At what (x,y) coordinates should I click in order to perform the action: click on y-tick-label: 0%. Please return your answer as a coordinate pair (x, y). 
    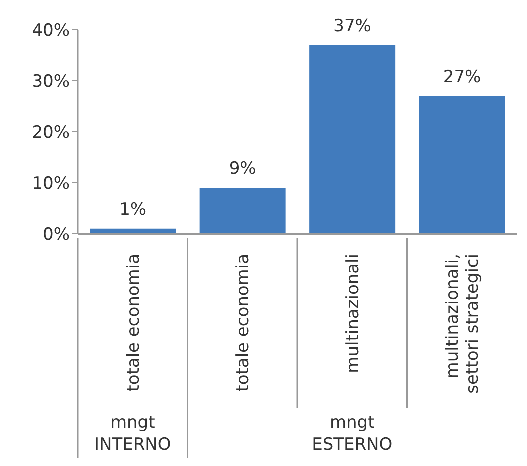
    Looking at the image, I should click on (56, 235).